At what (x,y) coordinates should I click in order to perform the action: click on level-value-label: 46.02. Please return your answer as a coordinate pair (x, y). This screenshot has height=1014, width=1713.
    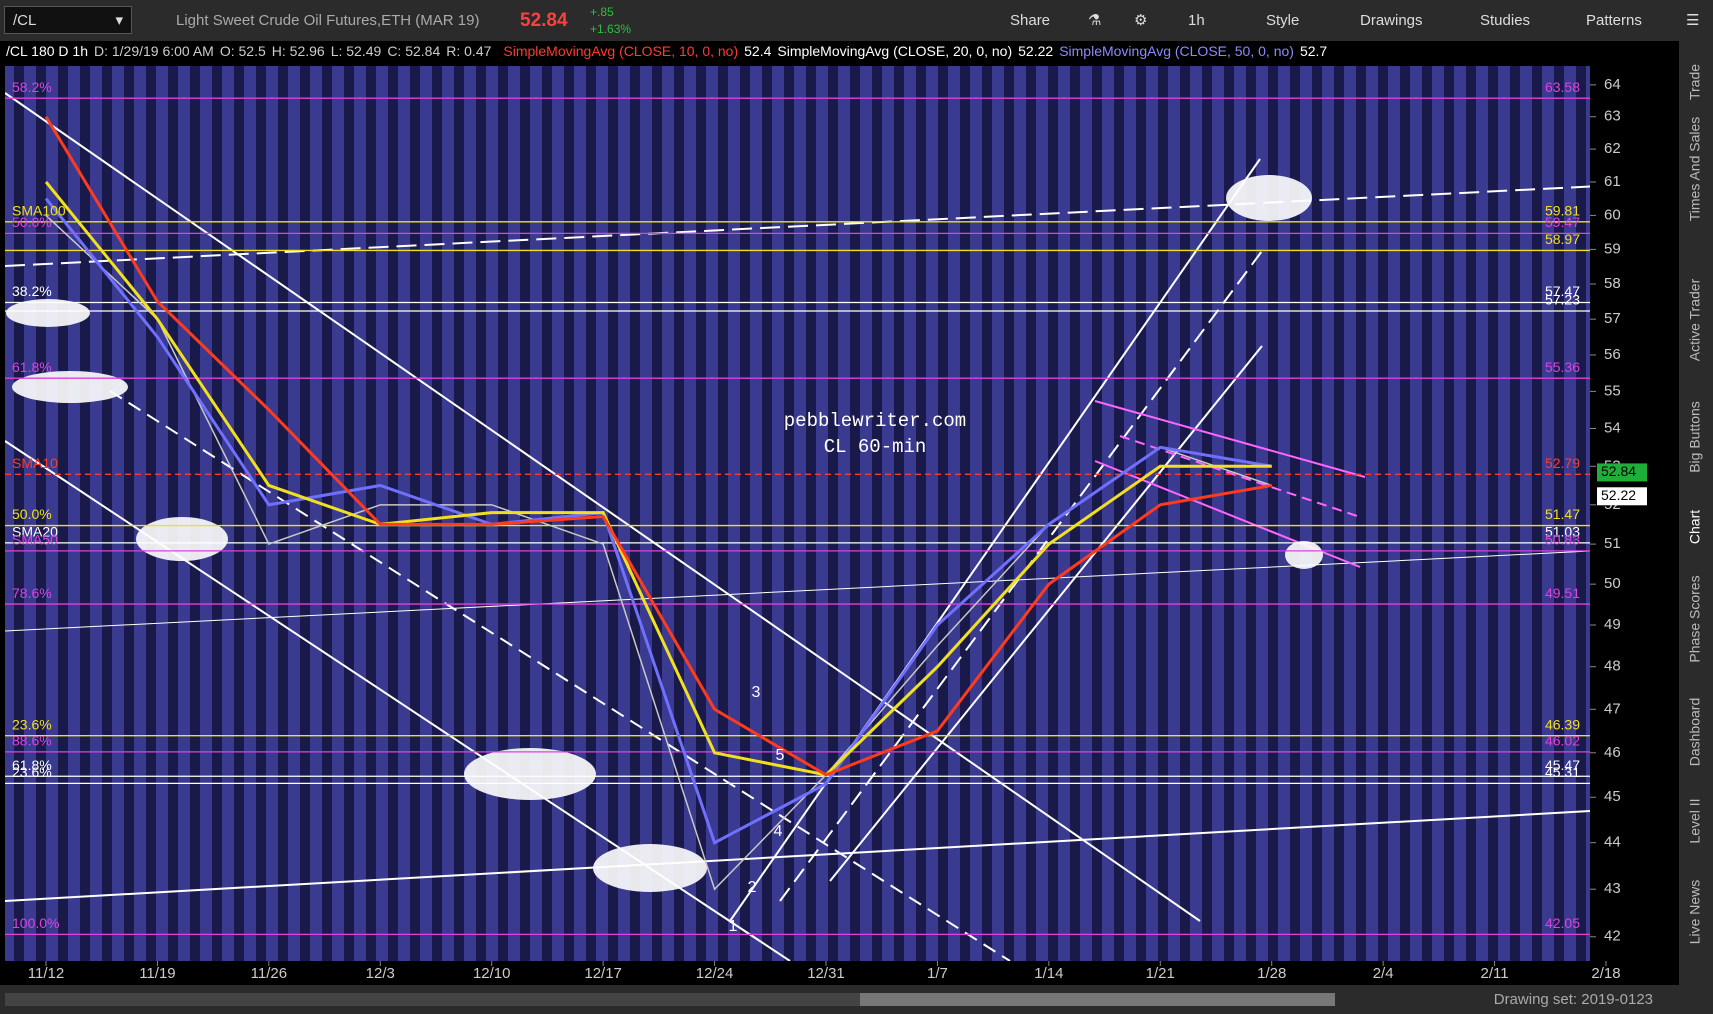
    Looking at the image, I should click on (1562, 741).